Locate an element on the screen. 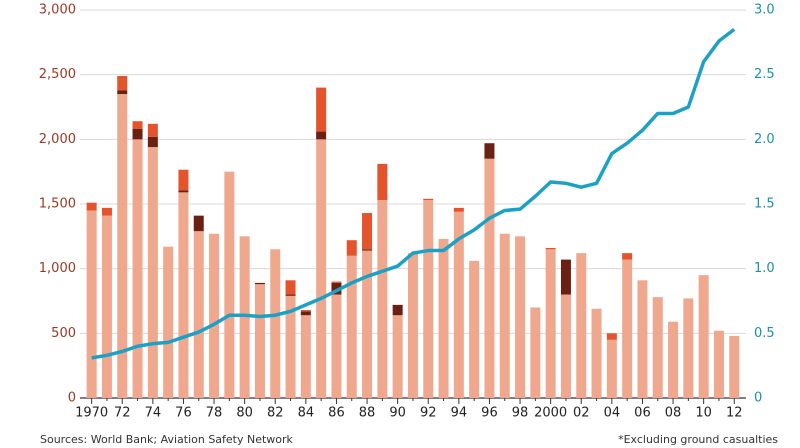 The image size is (800, 448). y-tick-label: 1,500 is located at coordinates (57, 204).